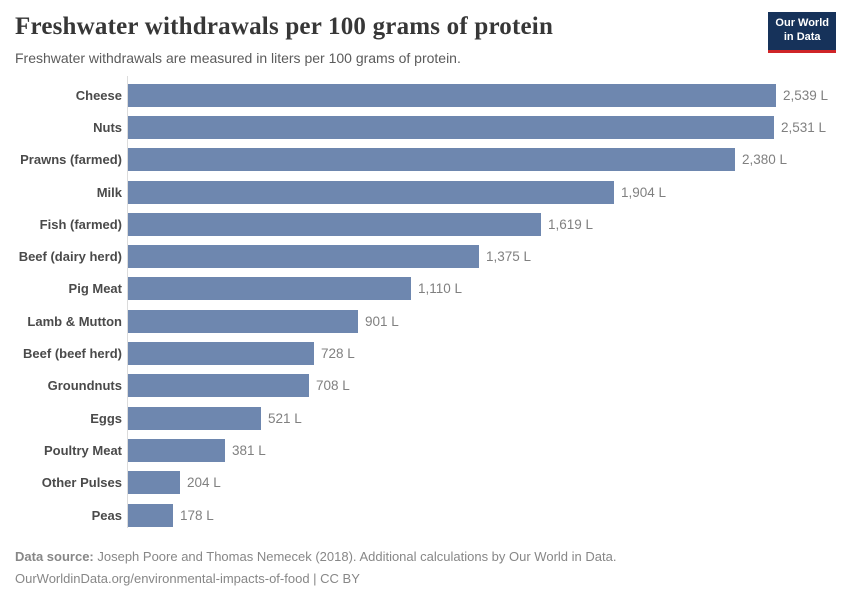  Describe the element at coordinates (106, 515) in the screenshot. I see `category-label: Peas` at that location.